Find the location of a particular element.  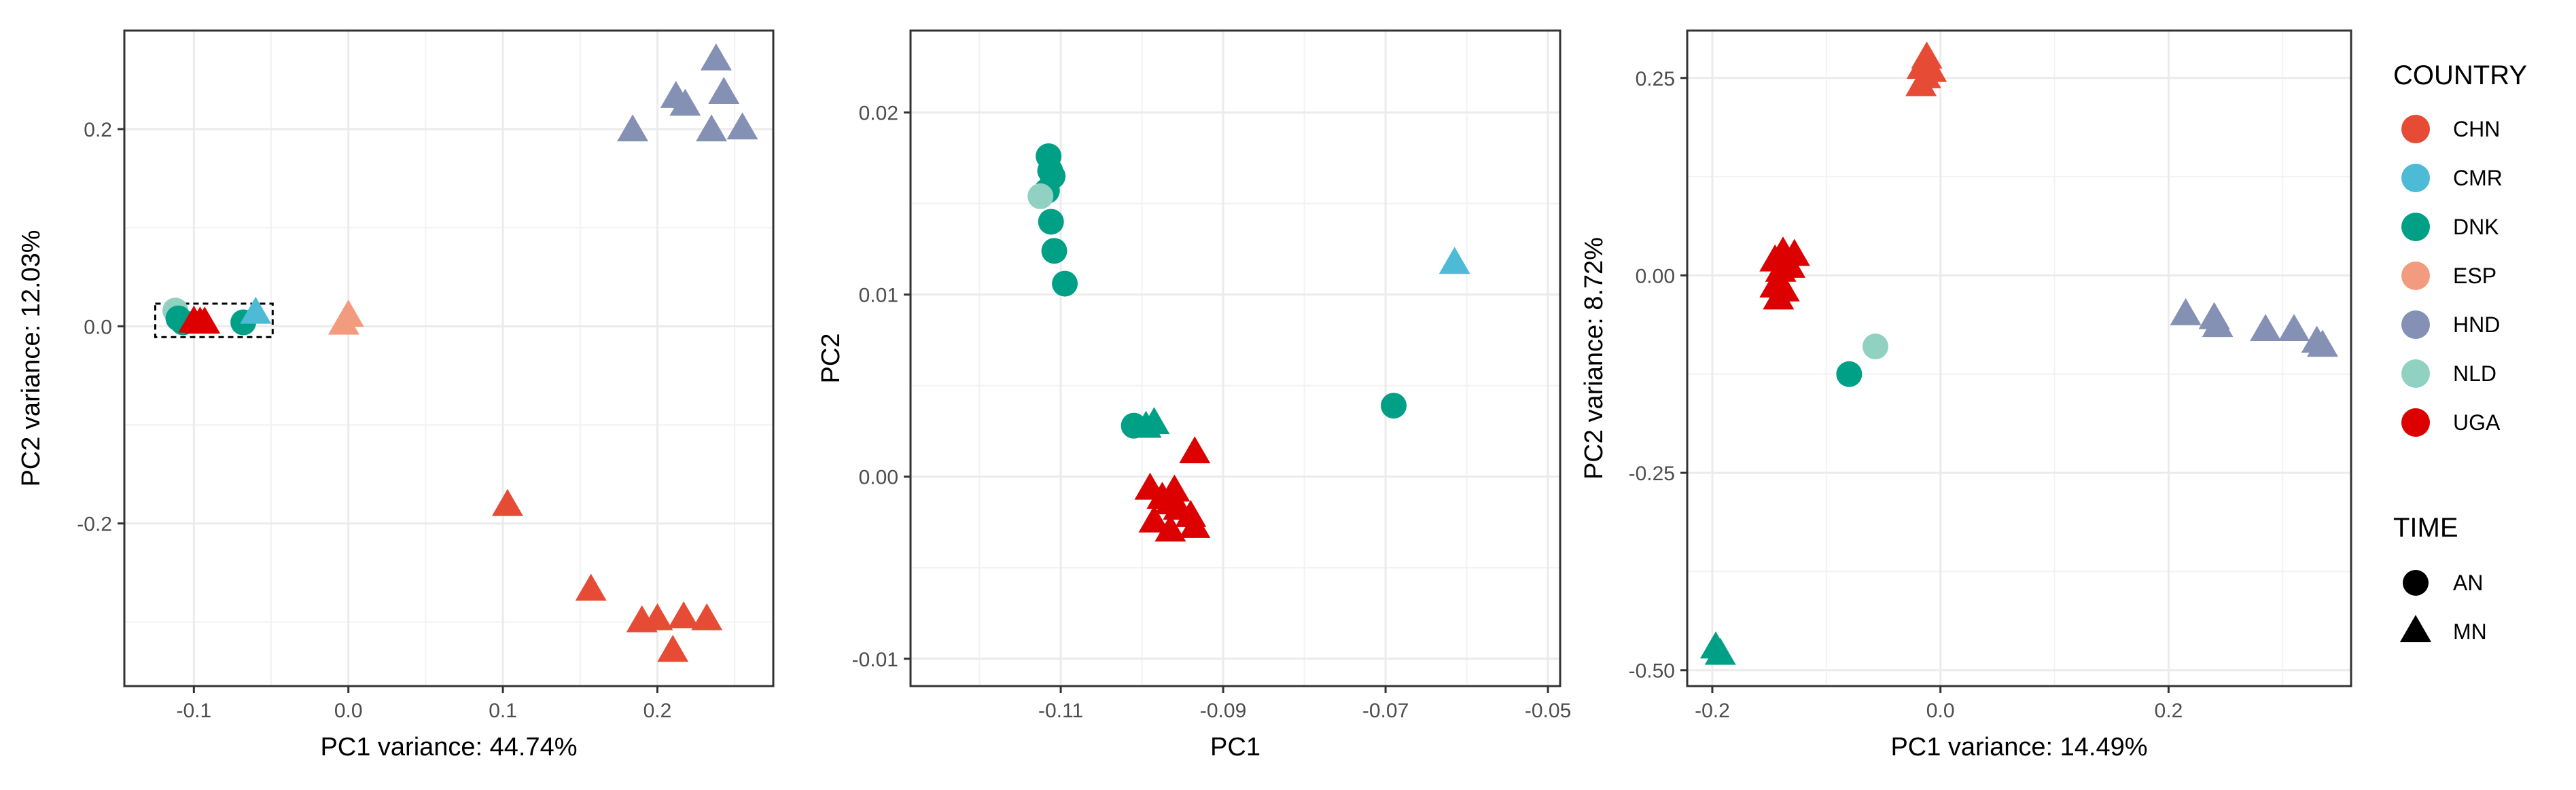

x-tick-label: -0.11 is located at coordinates (1060, 711).